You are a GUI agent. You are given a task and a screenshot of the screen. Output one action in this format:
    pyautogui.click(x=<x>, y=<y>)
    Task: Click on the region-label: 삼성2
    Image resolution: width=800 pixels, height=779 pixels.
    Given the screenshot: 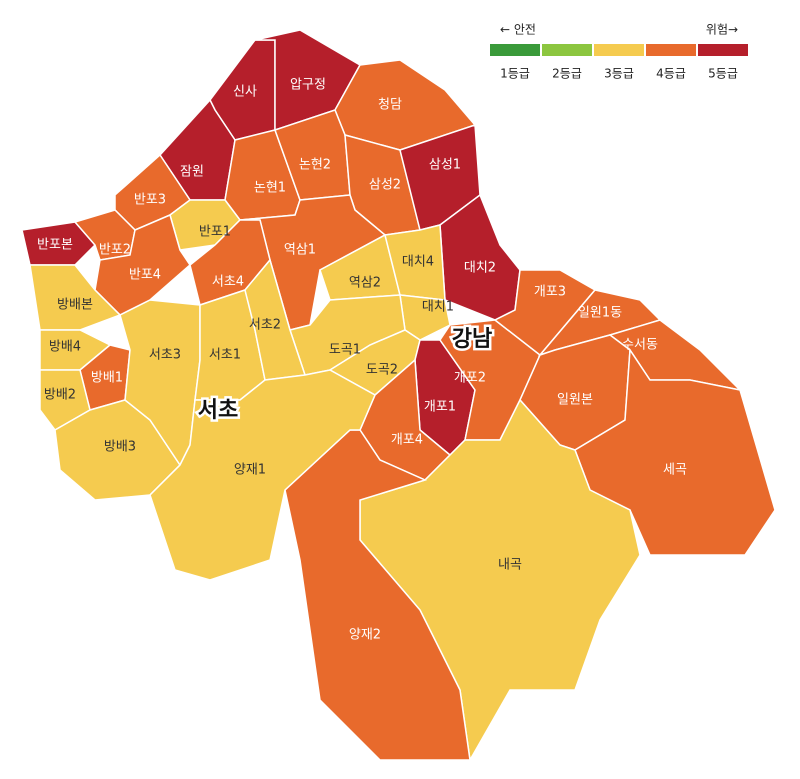 What is the action you would take?
    pyautogui.click(x=385, y=185)
    